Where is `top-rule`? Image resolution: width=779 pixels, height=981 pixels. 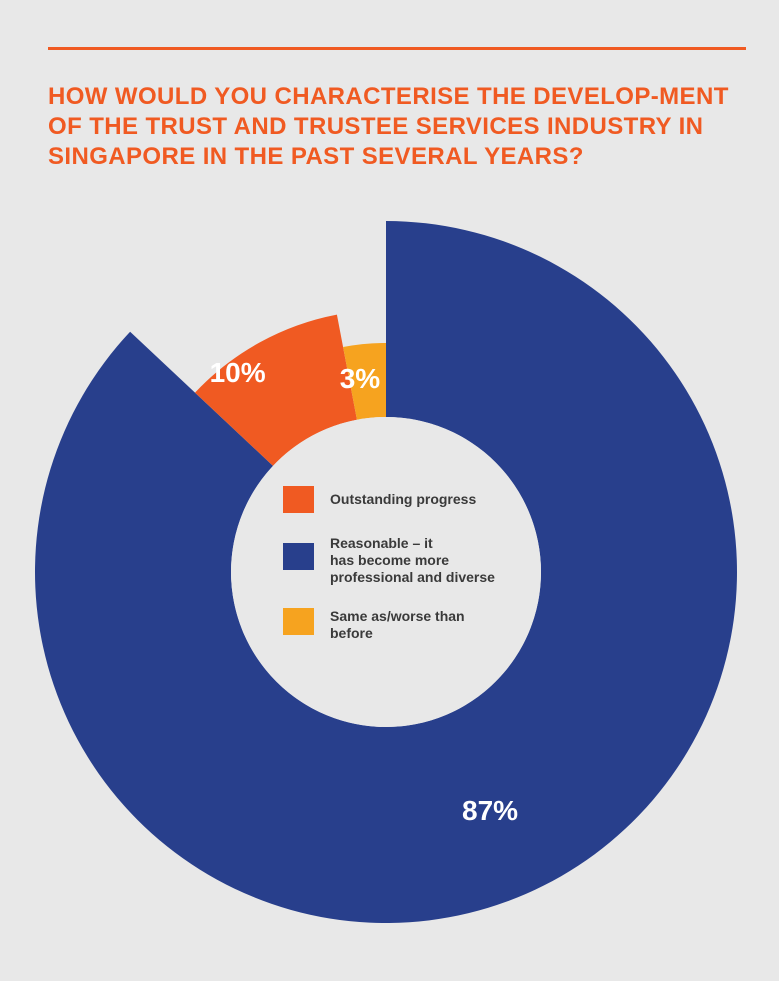
top-rule is located at coordinates (397, 48).